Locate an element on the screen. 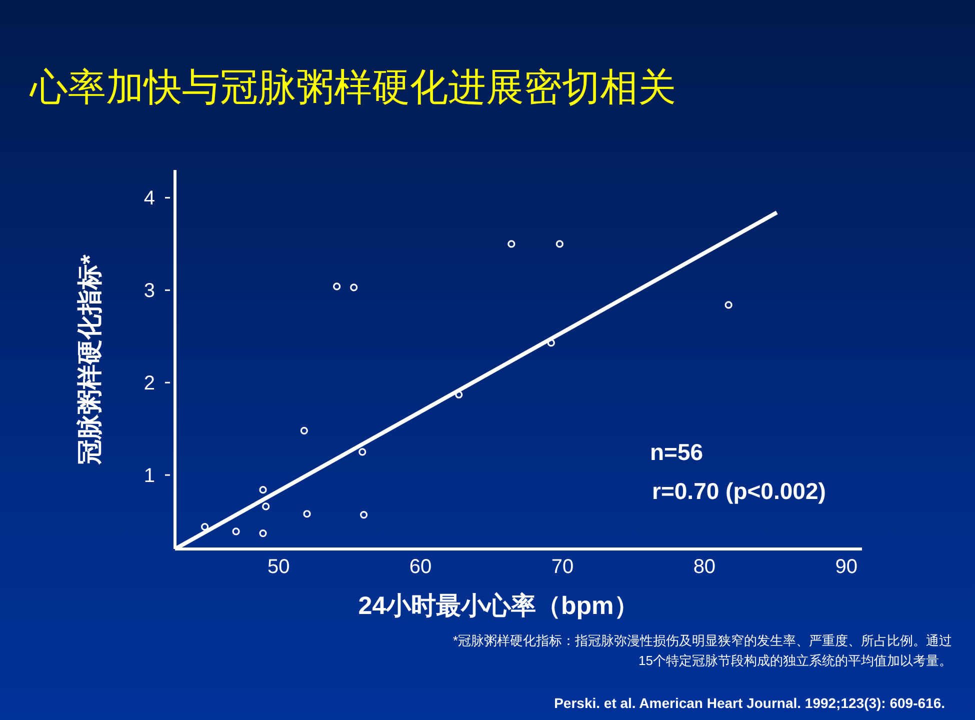 The image size is (975, 720). annotation: r=0.70 (p<0.002) is located at coordinates (739, 491).